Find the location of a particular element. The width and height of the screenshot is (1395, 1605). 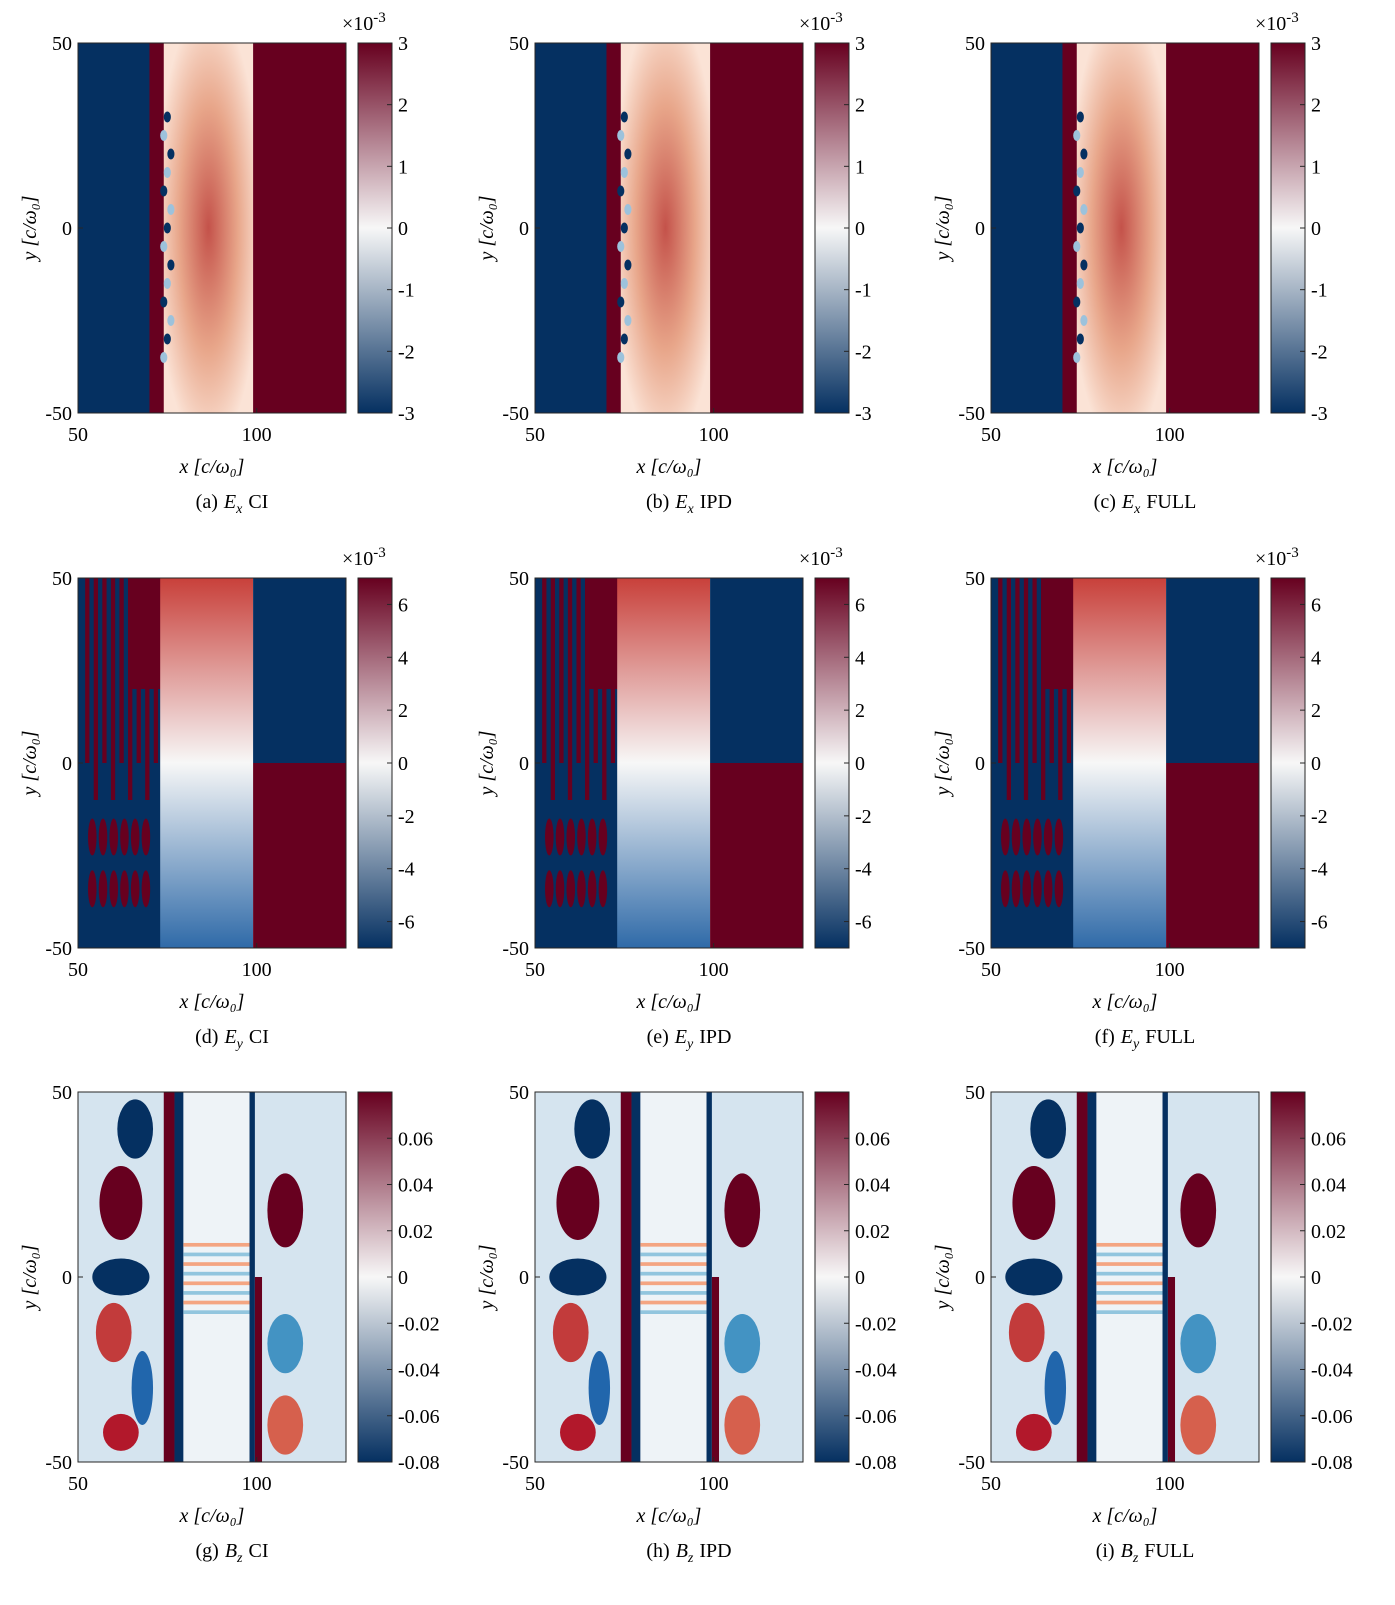

multiplier-exponent: -3 is located at coordinates (379, 553).